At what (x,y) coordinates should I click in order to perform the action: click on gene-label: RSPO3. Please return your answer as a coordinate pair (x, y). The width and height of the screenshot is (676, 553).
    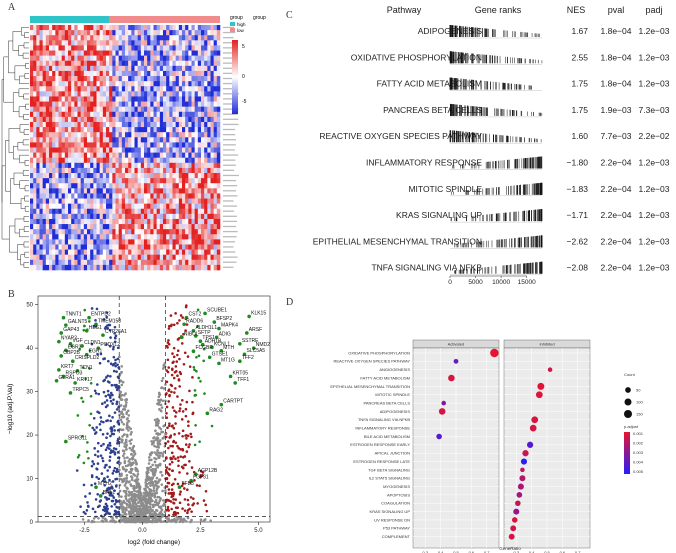
    Looking at the image, I should click on (74, 373).